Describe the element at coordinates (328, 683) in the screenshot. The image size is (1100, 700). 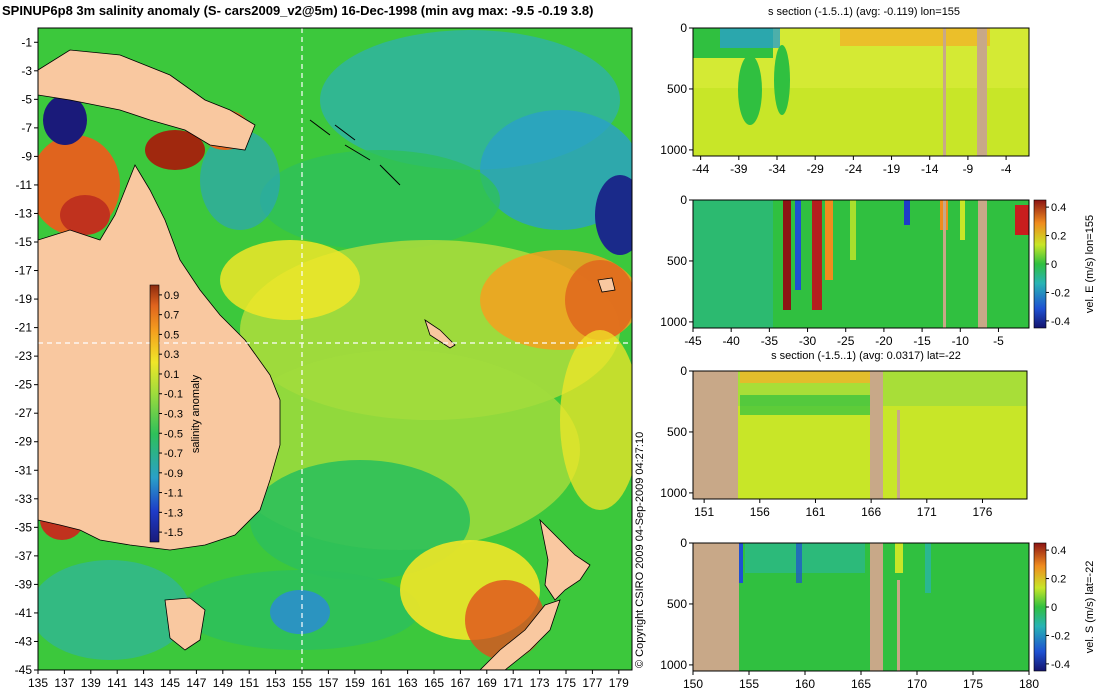
I see `map-x-tick-label: 157` at that location.